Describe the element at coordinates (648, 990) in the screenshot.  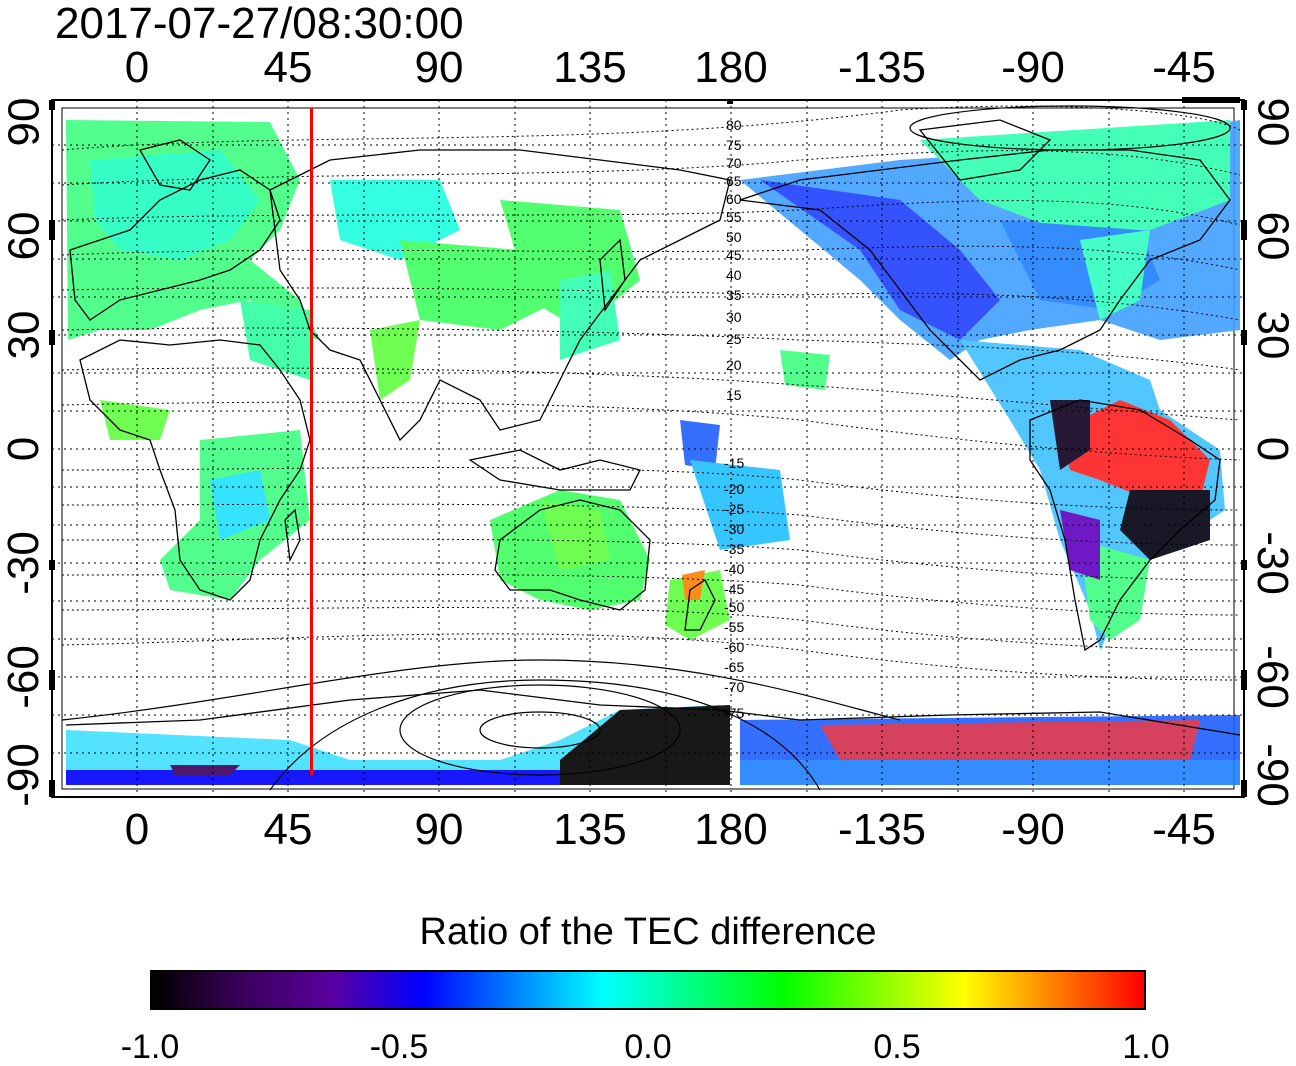
I see `colorbar` at that location.